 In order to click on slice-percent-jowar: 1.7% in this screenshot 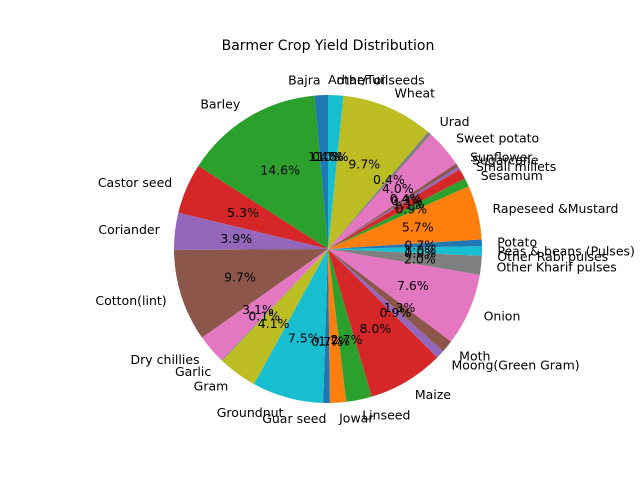, I will do `click(334, 341)`.